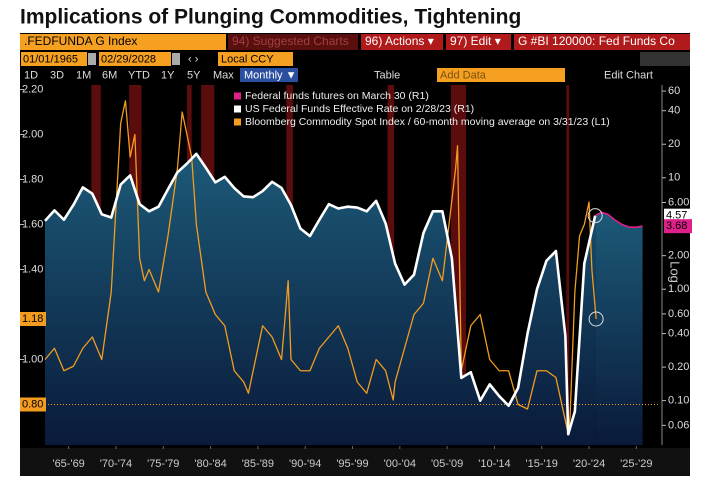 This screenshot has height=485, width=713. What do you see at coordinates (32, 359) in the screenshot?
I see `y-tick-label: 1.00` at bounding box center [32, 359].